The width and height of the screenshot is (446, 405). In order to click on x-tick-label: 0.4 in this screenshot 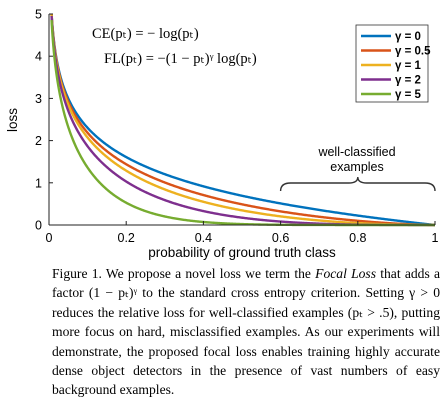, I will do `click(203, 238)`.